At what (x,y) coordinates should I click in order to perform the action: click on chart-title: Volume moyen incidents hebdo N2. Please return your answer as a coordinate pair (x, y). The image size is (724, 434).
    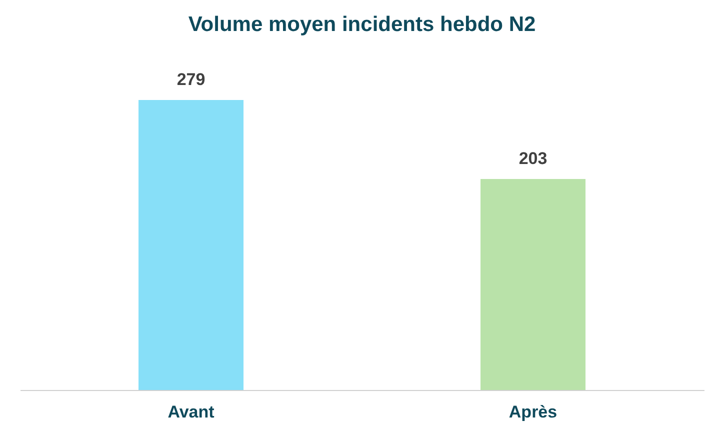
    Looking at the image, I should click on (362, 24).